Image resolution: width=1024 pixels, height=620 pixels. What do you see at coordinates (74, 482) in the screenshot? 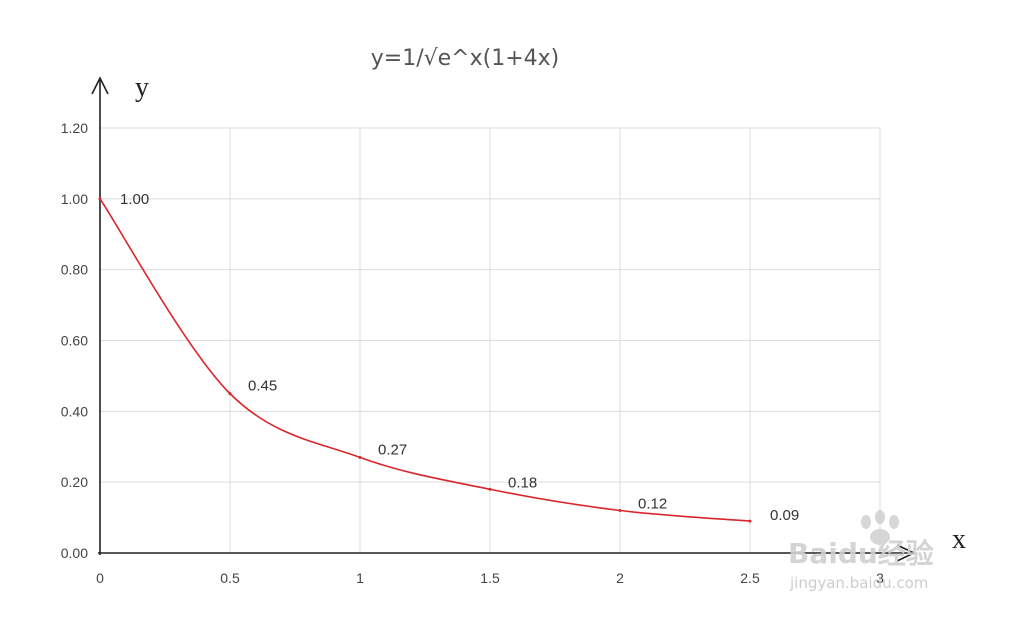
I see `y-tick-label-1: 0.20` at bounding box center [74, 482].